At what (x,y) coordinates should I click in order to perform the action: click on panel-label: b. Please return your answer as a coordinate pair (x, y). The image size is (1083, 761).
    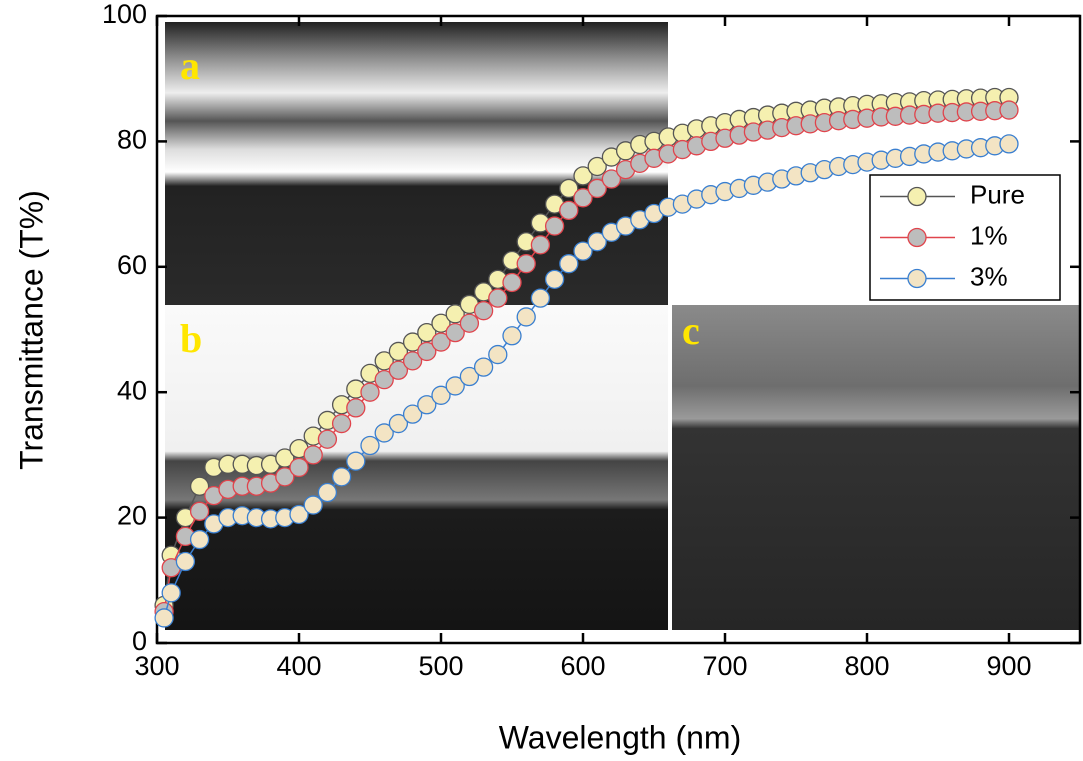
    Looking at the image, I should click on (191, 338).